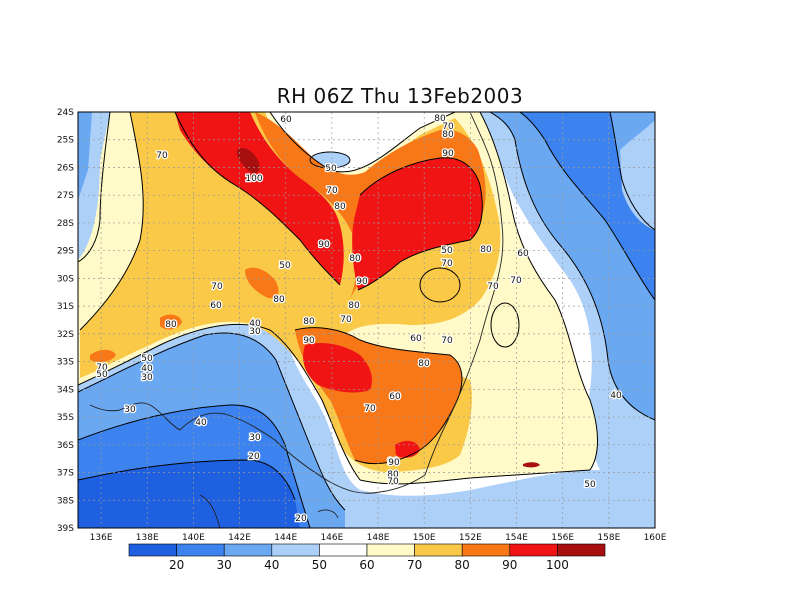 This screenshot has width=800, height=600. Describe the element at coordinates (331, 538) in the screenshot. I see `lon-tick-label: 146E` at that location.